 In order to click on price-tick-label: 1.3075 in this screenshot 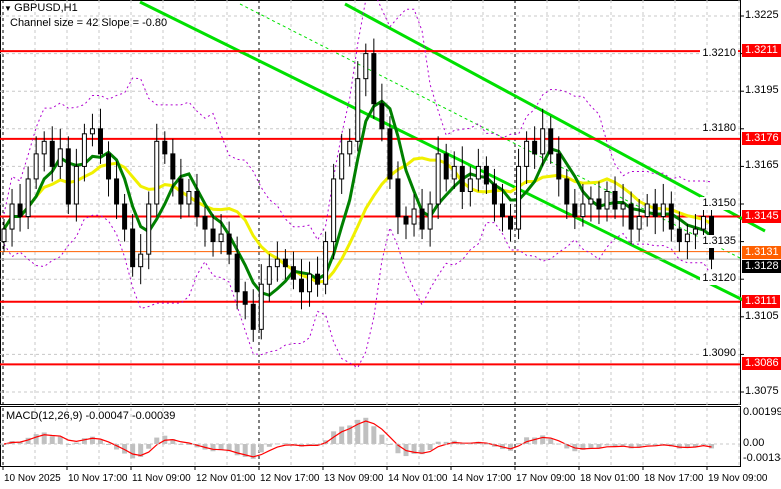, I will do `click(762, 391)`.